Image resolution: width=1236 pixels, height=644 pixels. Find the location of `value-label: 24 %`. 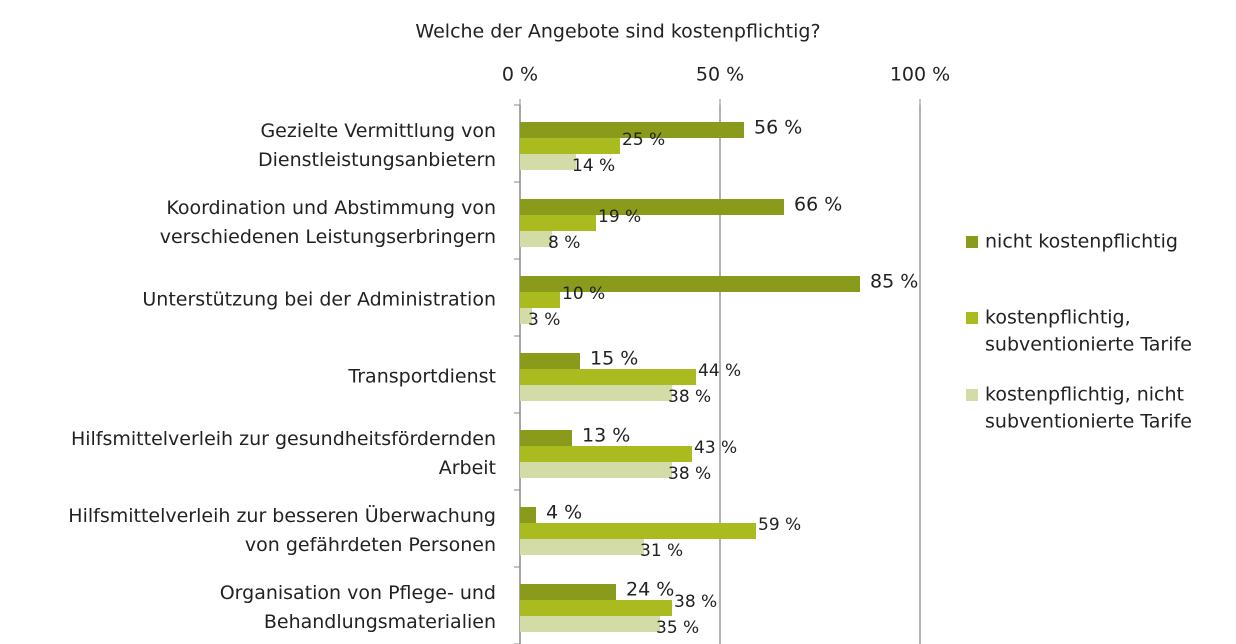

value-label: 24 % is located at coordinates (650, 590).